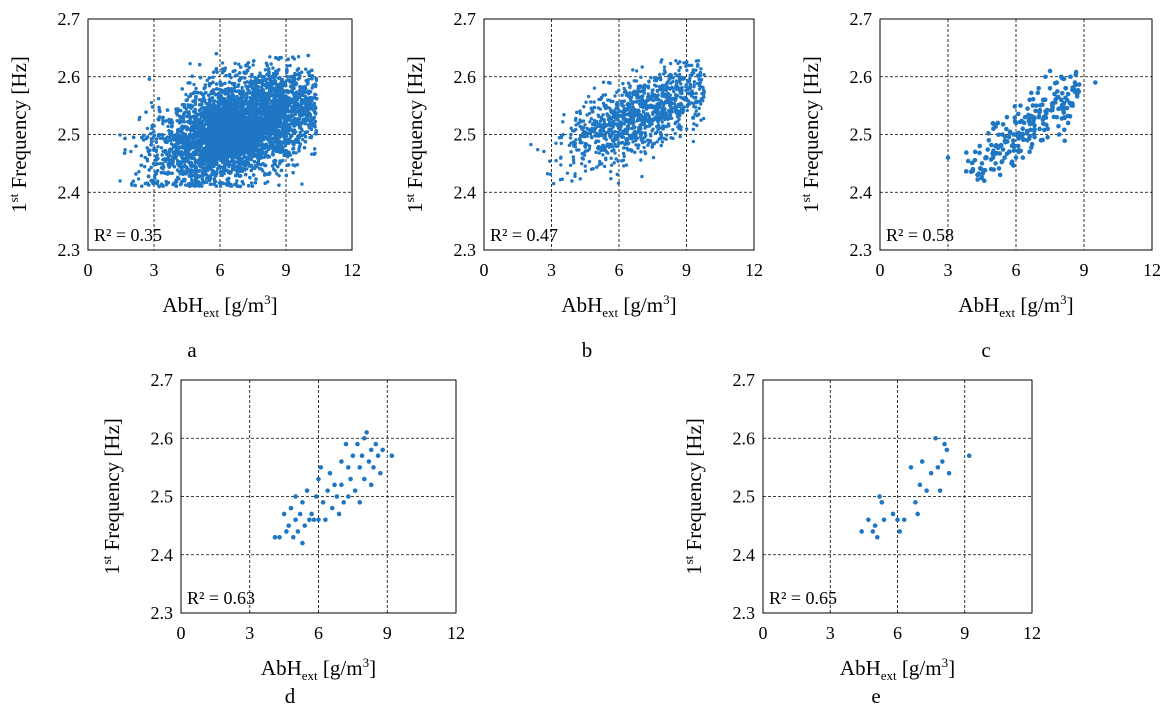 The height and width of the screenshot is (715, 1172). What do you see at coordinates (154, 270) in the screenshot?
I see `x-tick-label: 3` at bounding box center [154, 270].